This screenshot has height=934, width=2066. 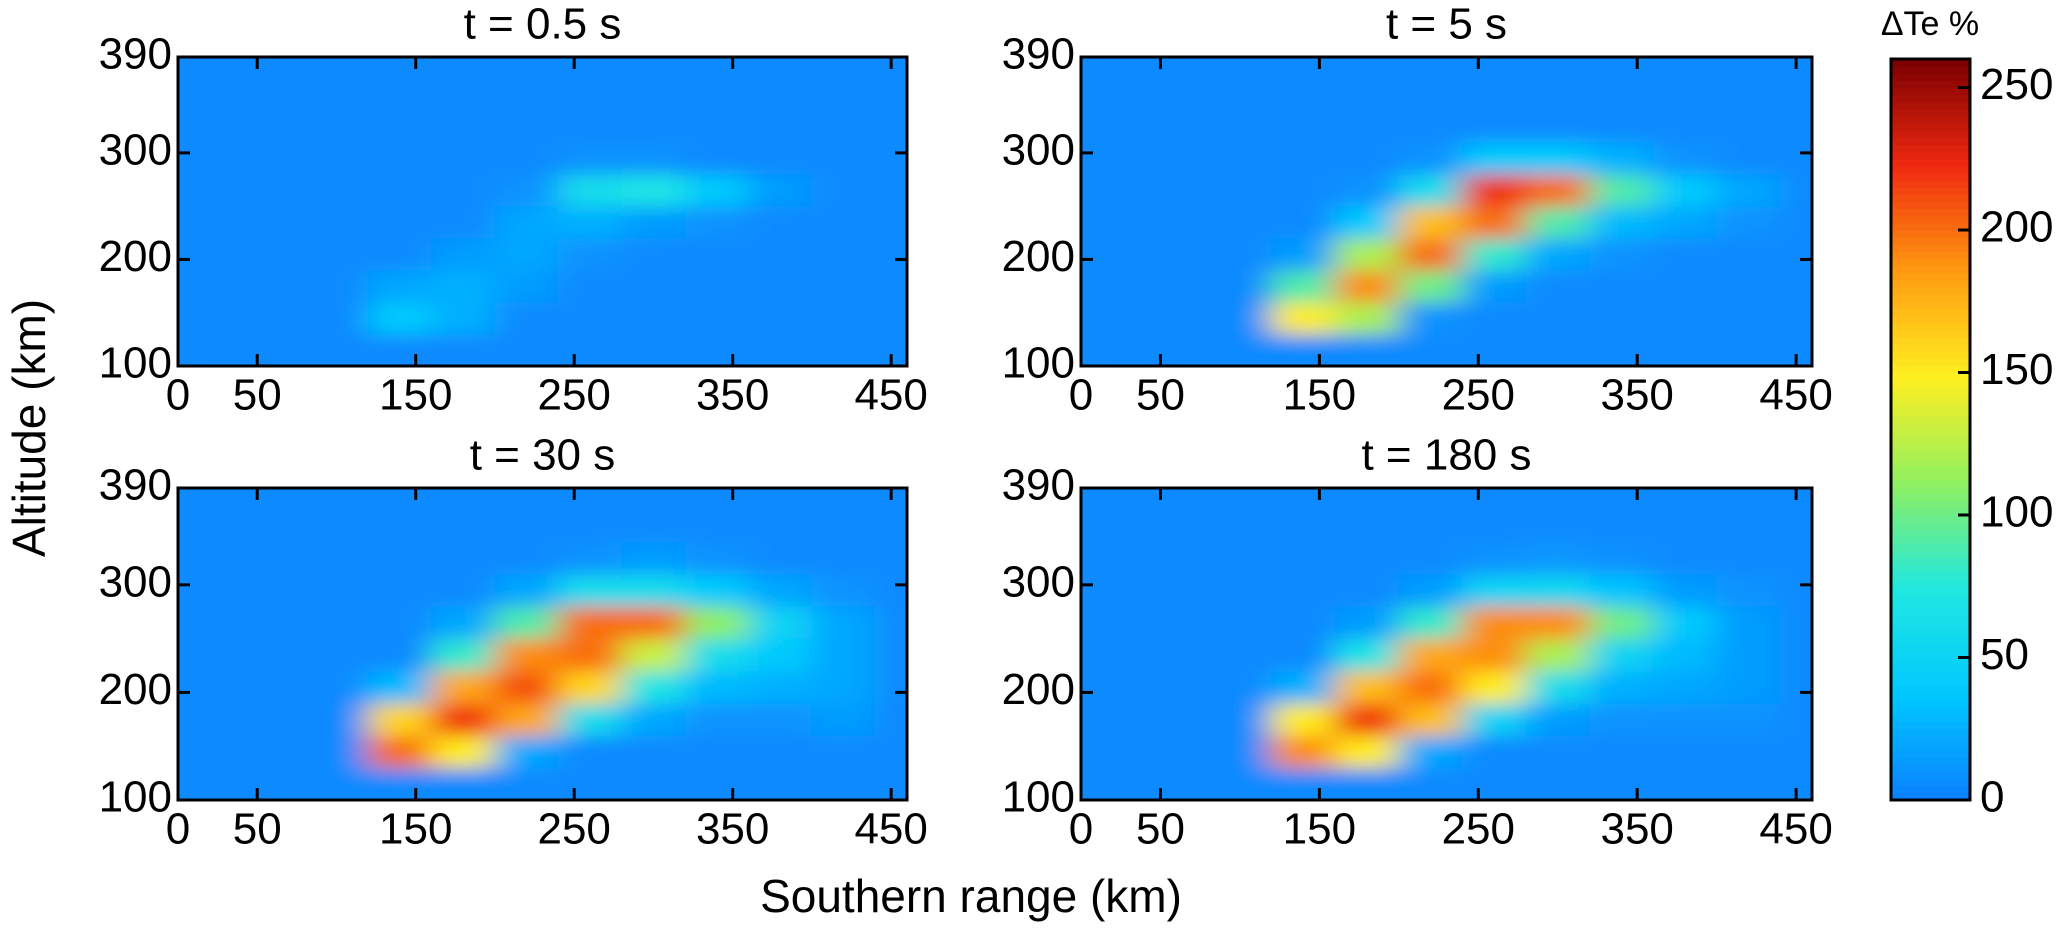 I want to click on y-tick-label: 390, so click(x=1038, y=485).